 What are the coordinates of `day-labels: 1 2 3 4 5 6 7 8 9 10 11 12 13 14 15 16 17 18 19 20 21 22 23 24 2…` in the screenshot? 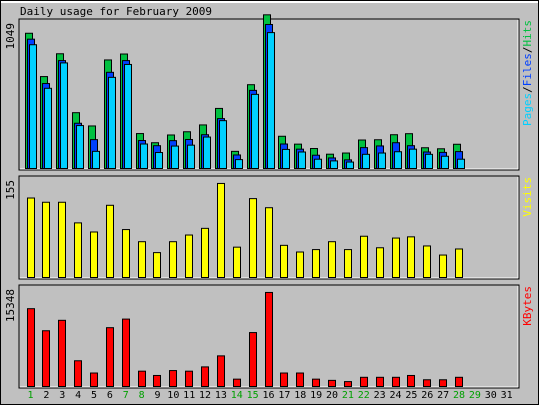 It's located at (269, 395).